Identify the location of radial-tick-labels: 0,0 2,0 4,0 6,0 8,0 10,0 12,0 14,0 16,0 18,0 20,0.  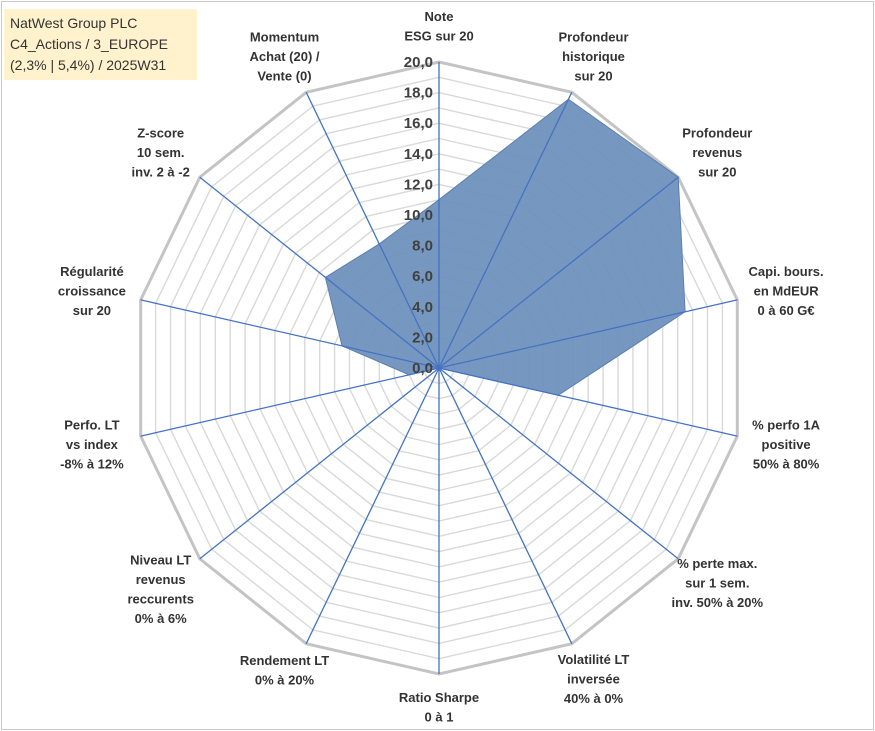
(418, 215).